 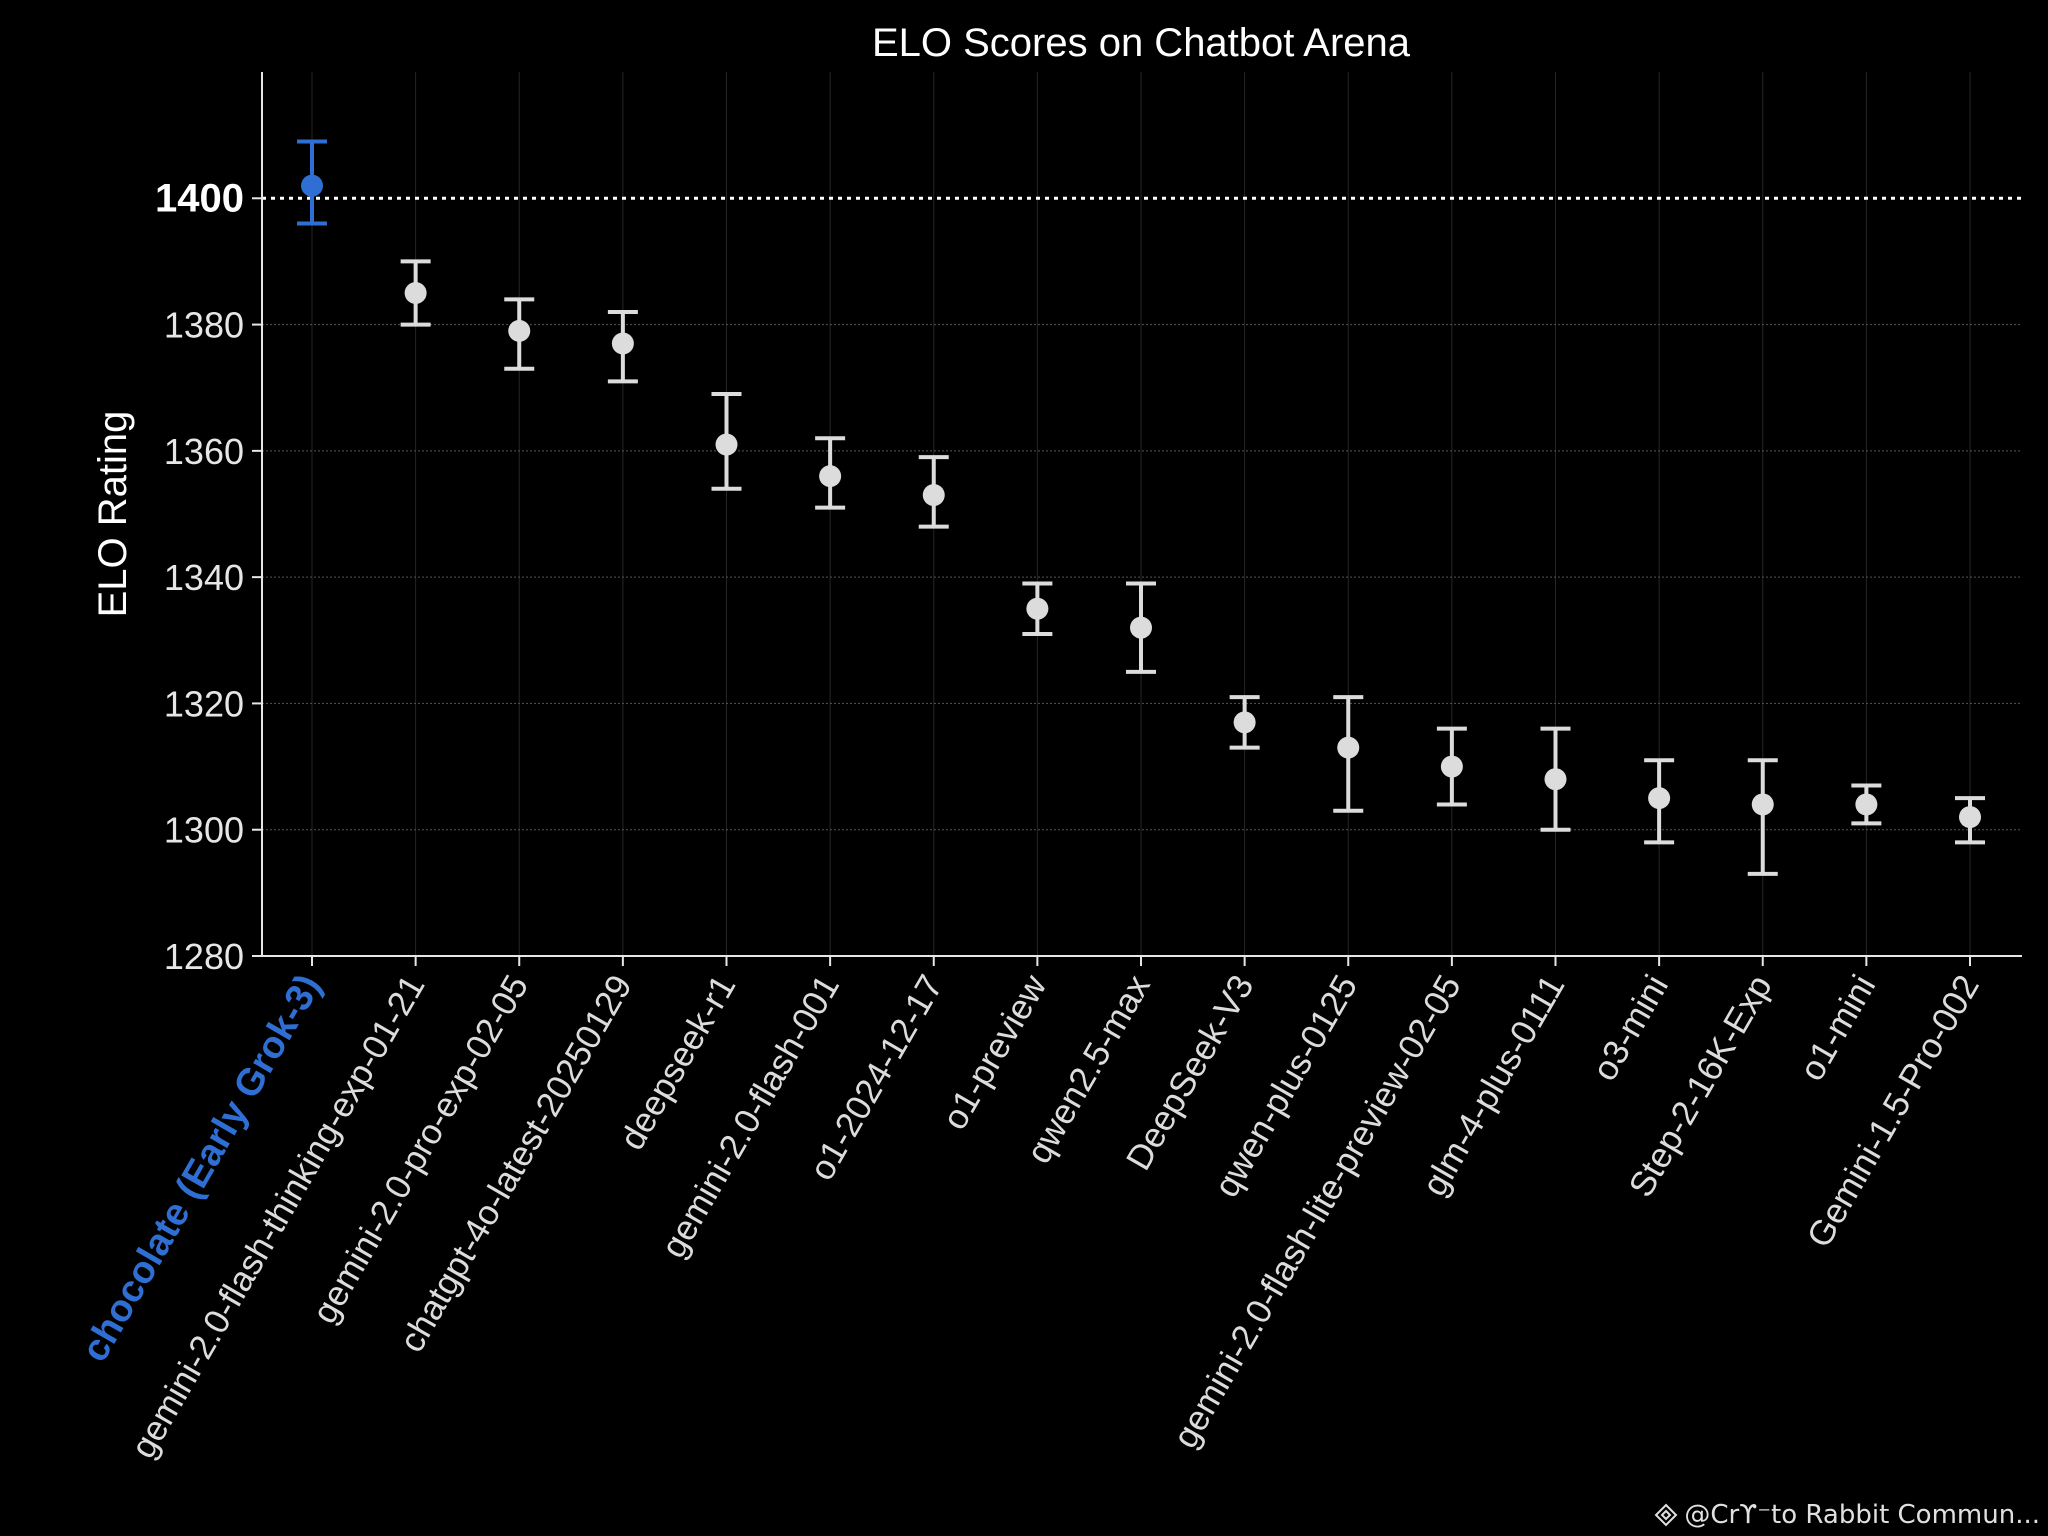 What do you see at coordinates (1630, 1028) in the screenshot?
I see `x-tick-label: o3-mini` at bounding box center [1630, 1028].